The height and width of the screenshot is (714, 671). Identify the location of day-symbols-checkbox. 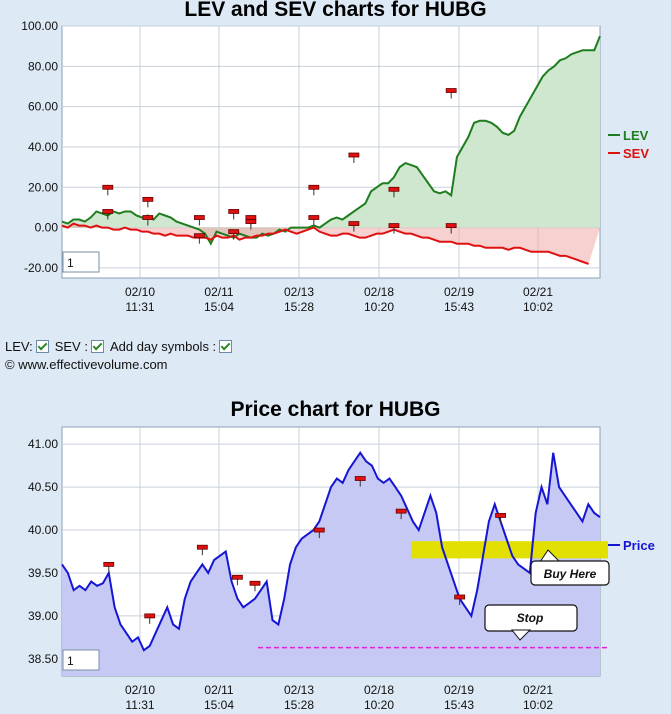
(226, 346).